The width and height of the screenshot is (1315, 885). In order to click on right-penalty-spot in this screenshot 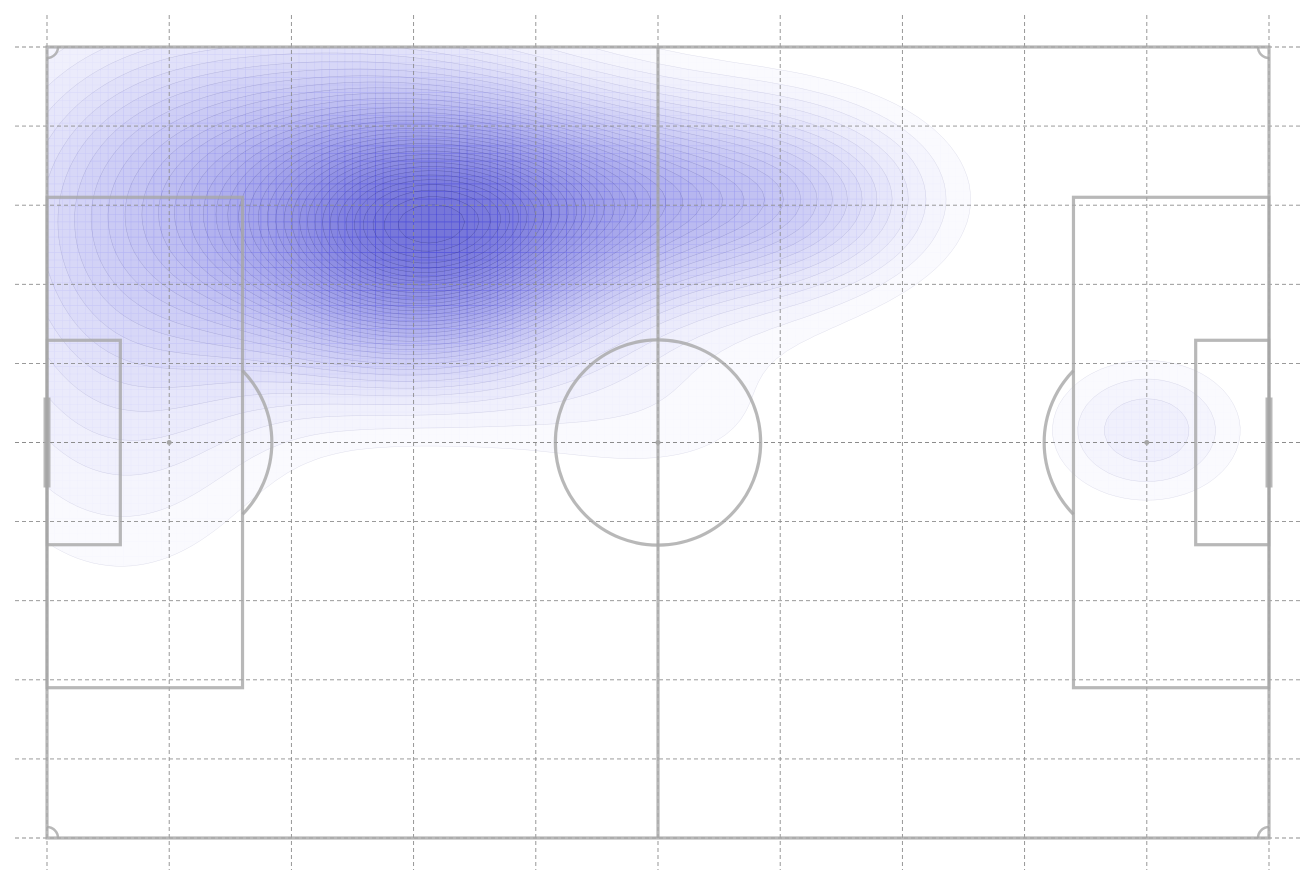, I will do `click(1147, 442)`.